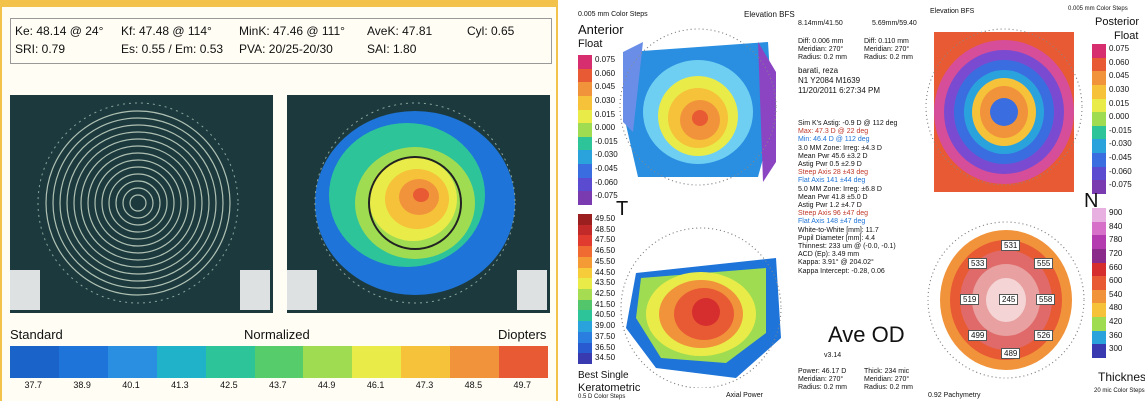 The height and width of the screenshot is (401, 1145). What do you see at coordinates (131, 385) in the screenshot?
I see `scale-tick-label: 40.1` at bounding box center [131, 385].